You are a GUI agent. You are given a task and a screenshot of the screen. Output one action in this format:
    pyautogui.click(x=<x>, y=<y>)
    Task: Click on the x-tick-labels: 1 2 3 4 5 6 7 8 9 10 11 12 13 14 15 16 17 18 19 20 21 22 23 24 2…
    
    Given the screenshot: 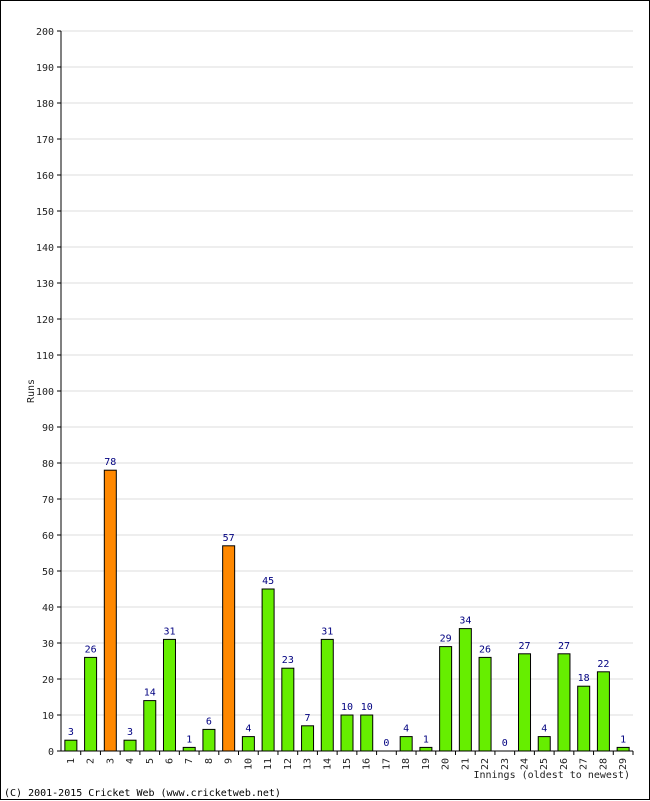 What is the action you would take?
    pyautogui.click(x=347, y=764)
    